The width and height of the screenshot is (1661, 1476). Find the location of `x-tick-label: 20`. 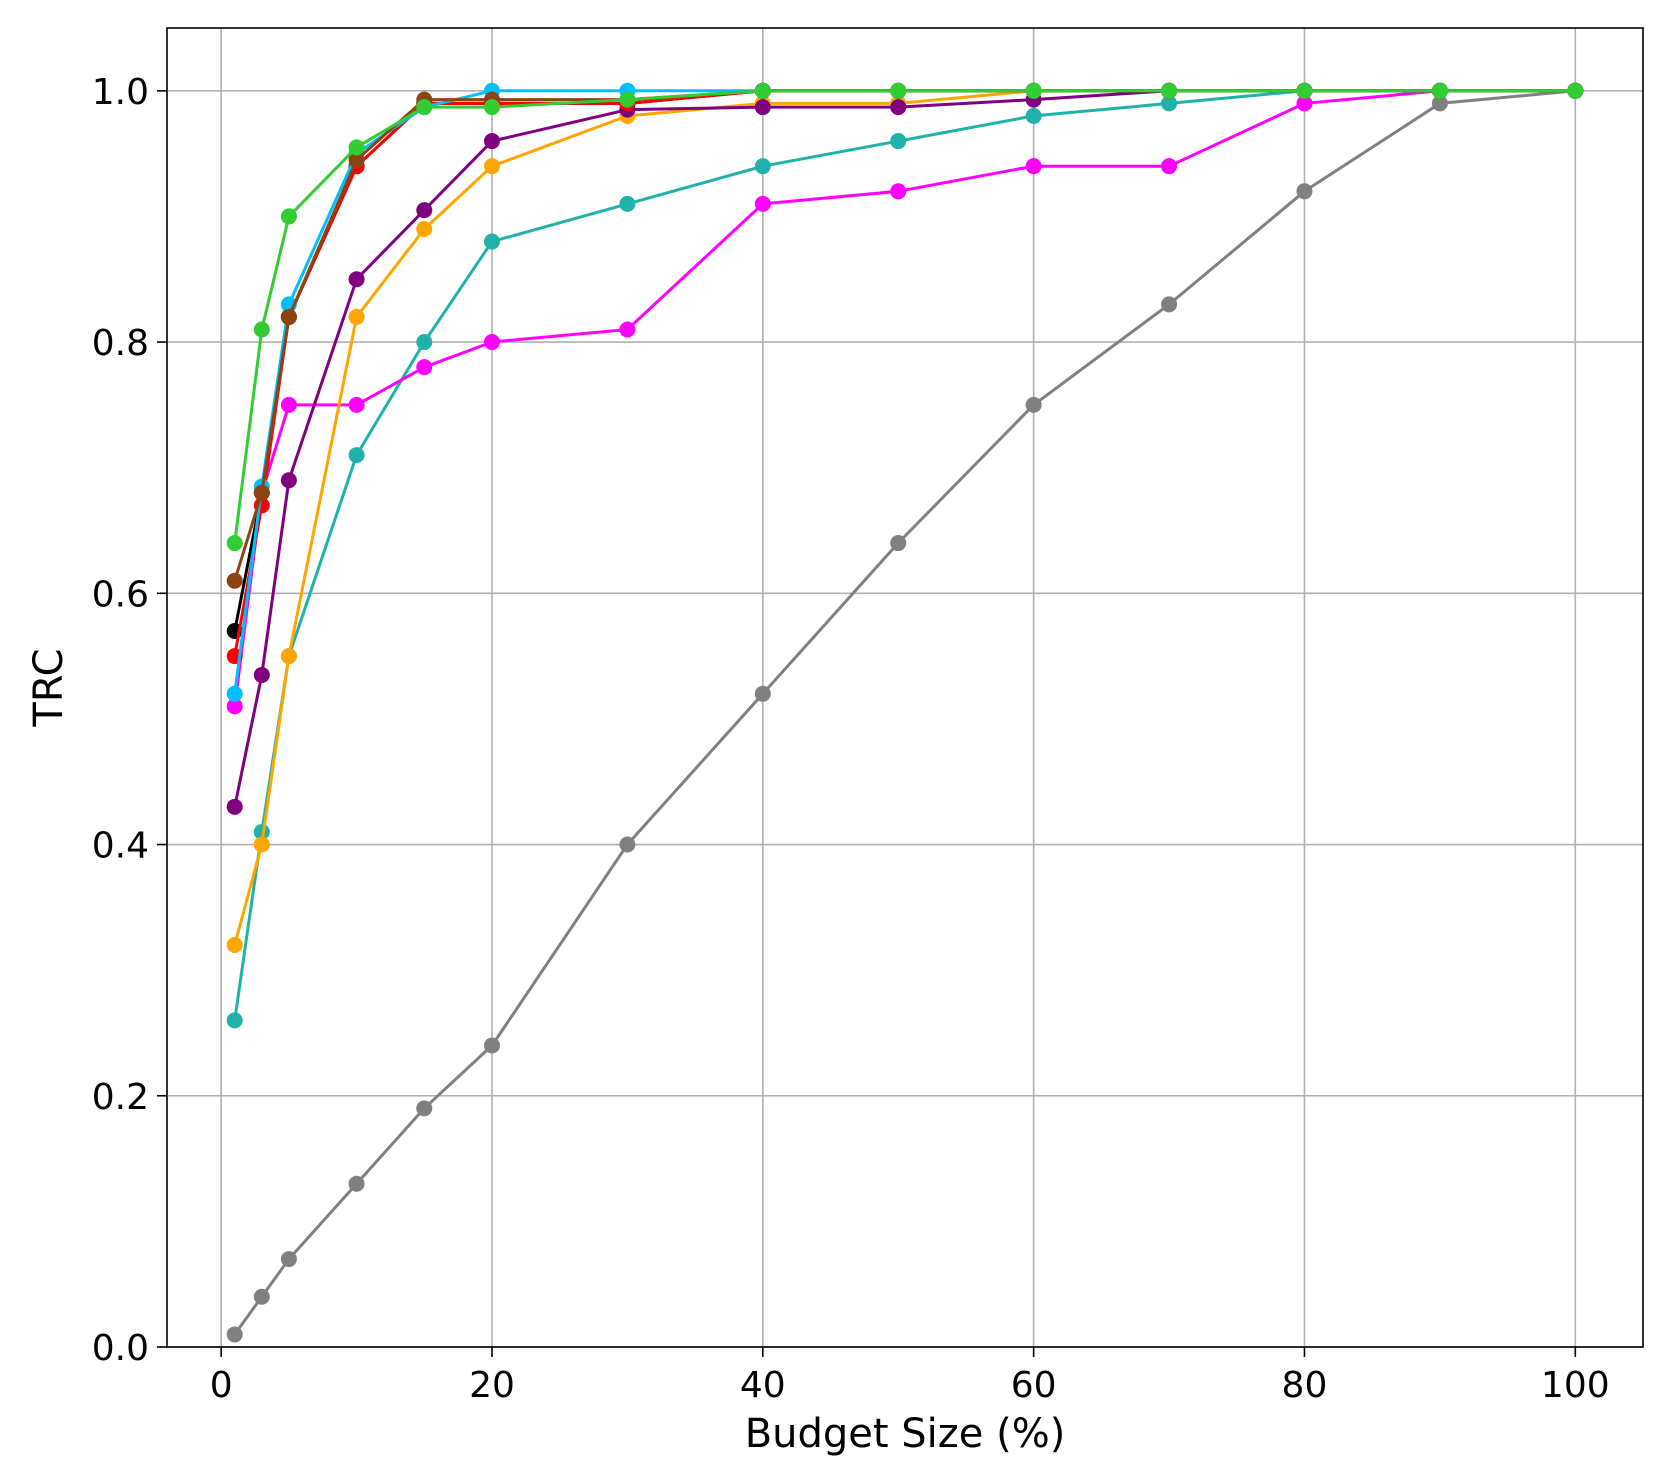

x-tick-label: 20 is located at coordinates (492, 1385).